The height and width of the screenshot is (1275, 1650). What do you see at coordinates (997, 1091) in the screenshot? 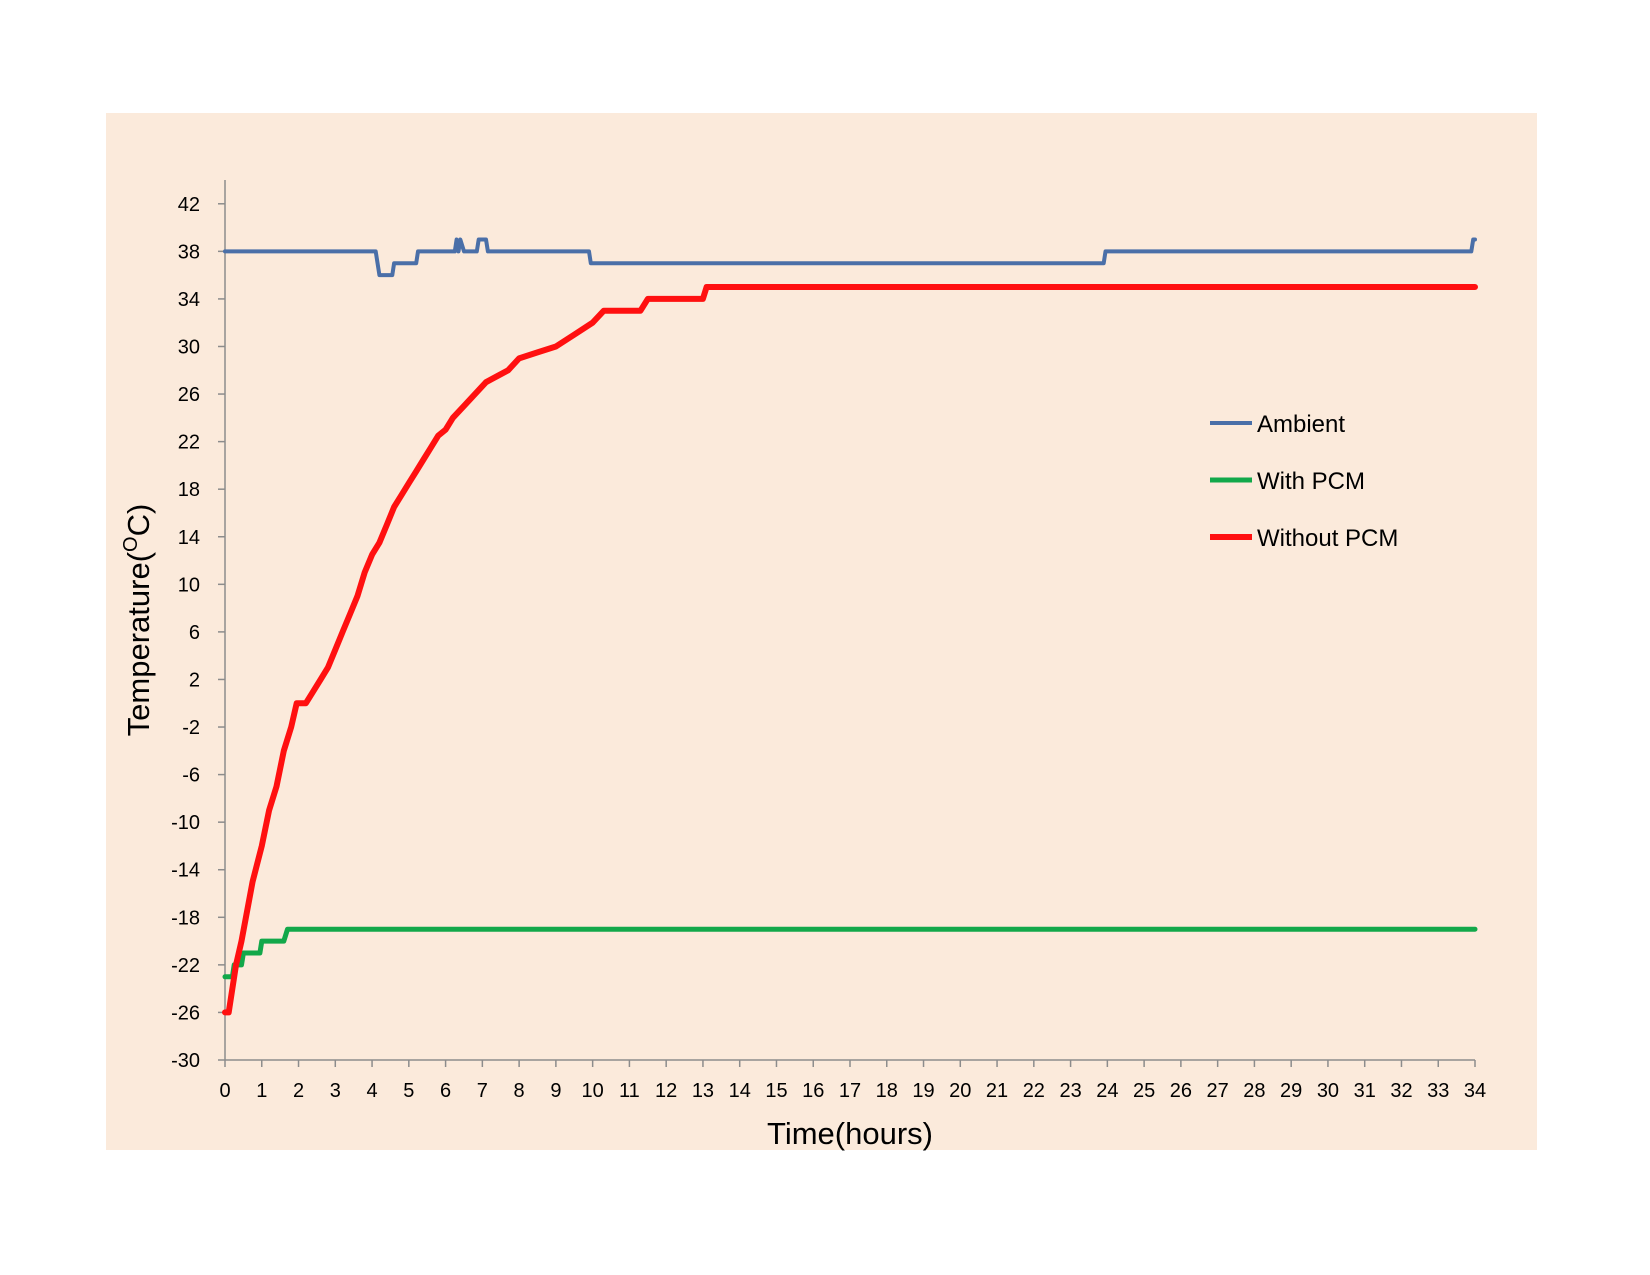
I see `x-tick-label: 21` at bounding box center [997, 1091].